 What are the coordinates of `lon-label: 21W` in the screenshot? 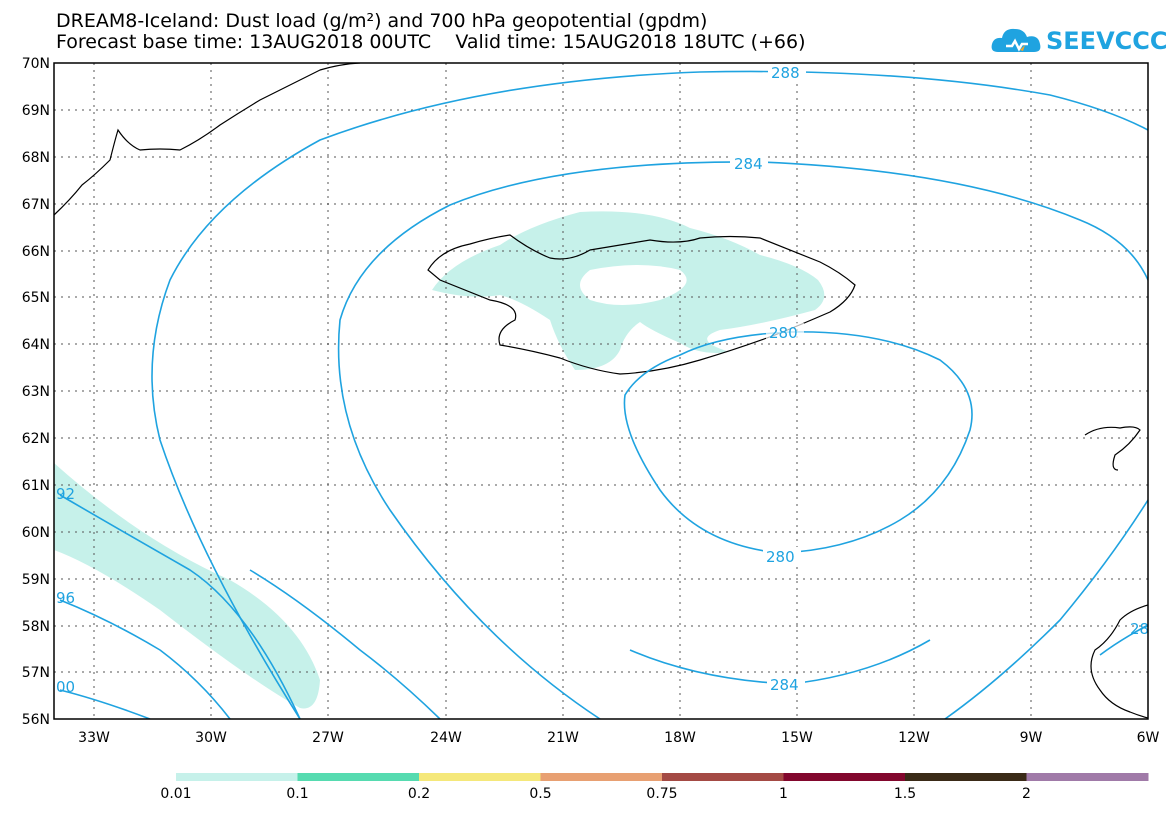 It's located at (563, 738).